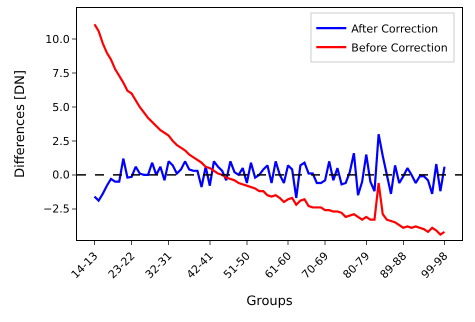 Image resolution: width=475 pixels, height=322 pixels. What do you see at coordinates (269, 301) in the screenshot?
I see `x-axis-title: Groups` at bounding box center [269, 301].